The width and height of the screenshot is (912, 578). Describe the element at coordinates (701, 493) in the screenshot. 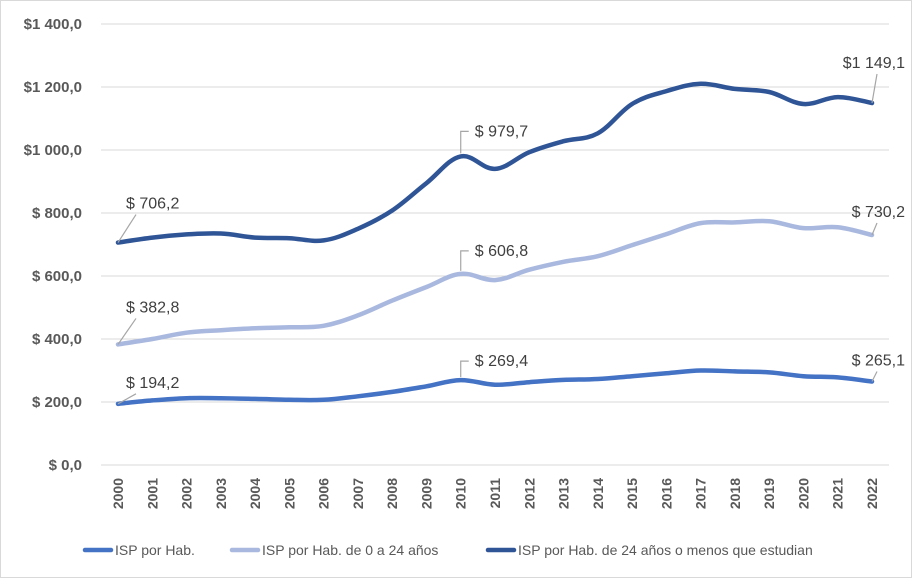

I see `x-tick-label: 2017` at that location.